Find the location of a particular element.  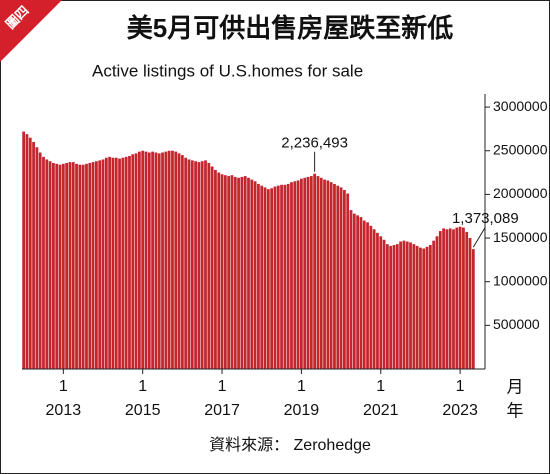

x-year-label: 2017 is located at coordinates (222, 410).